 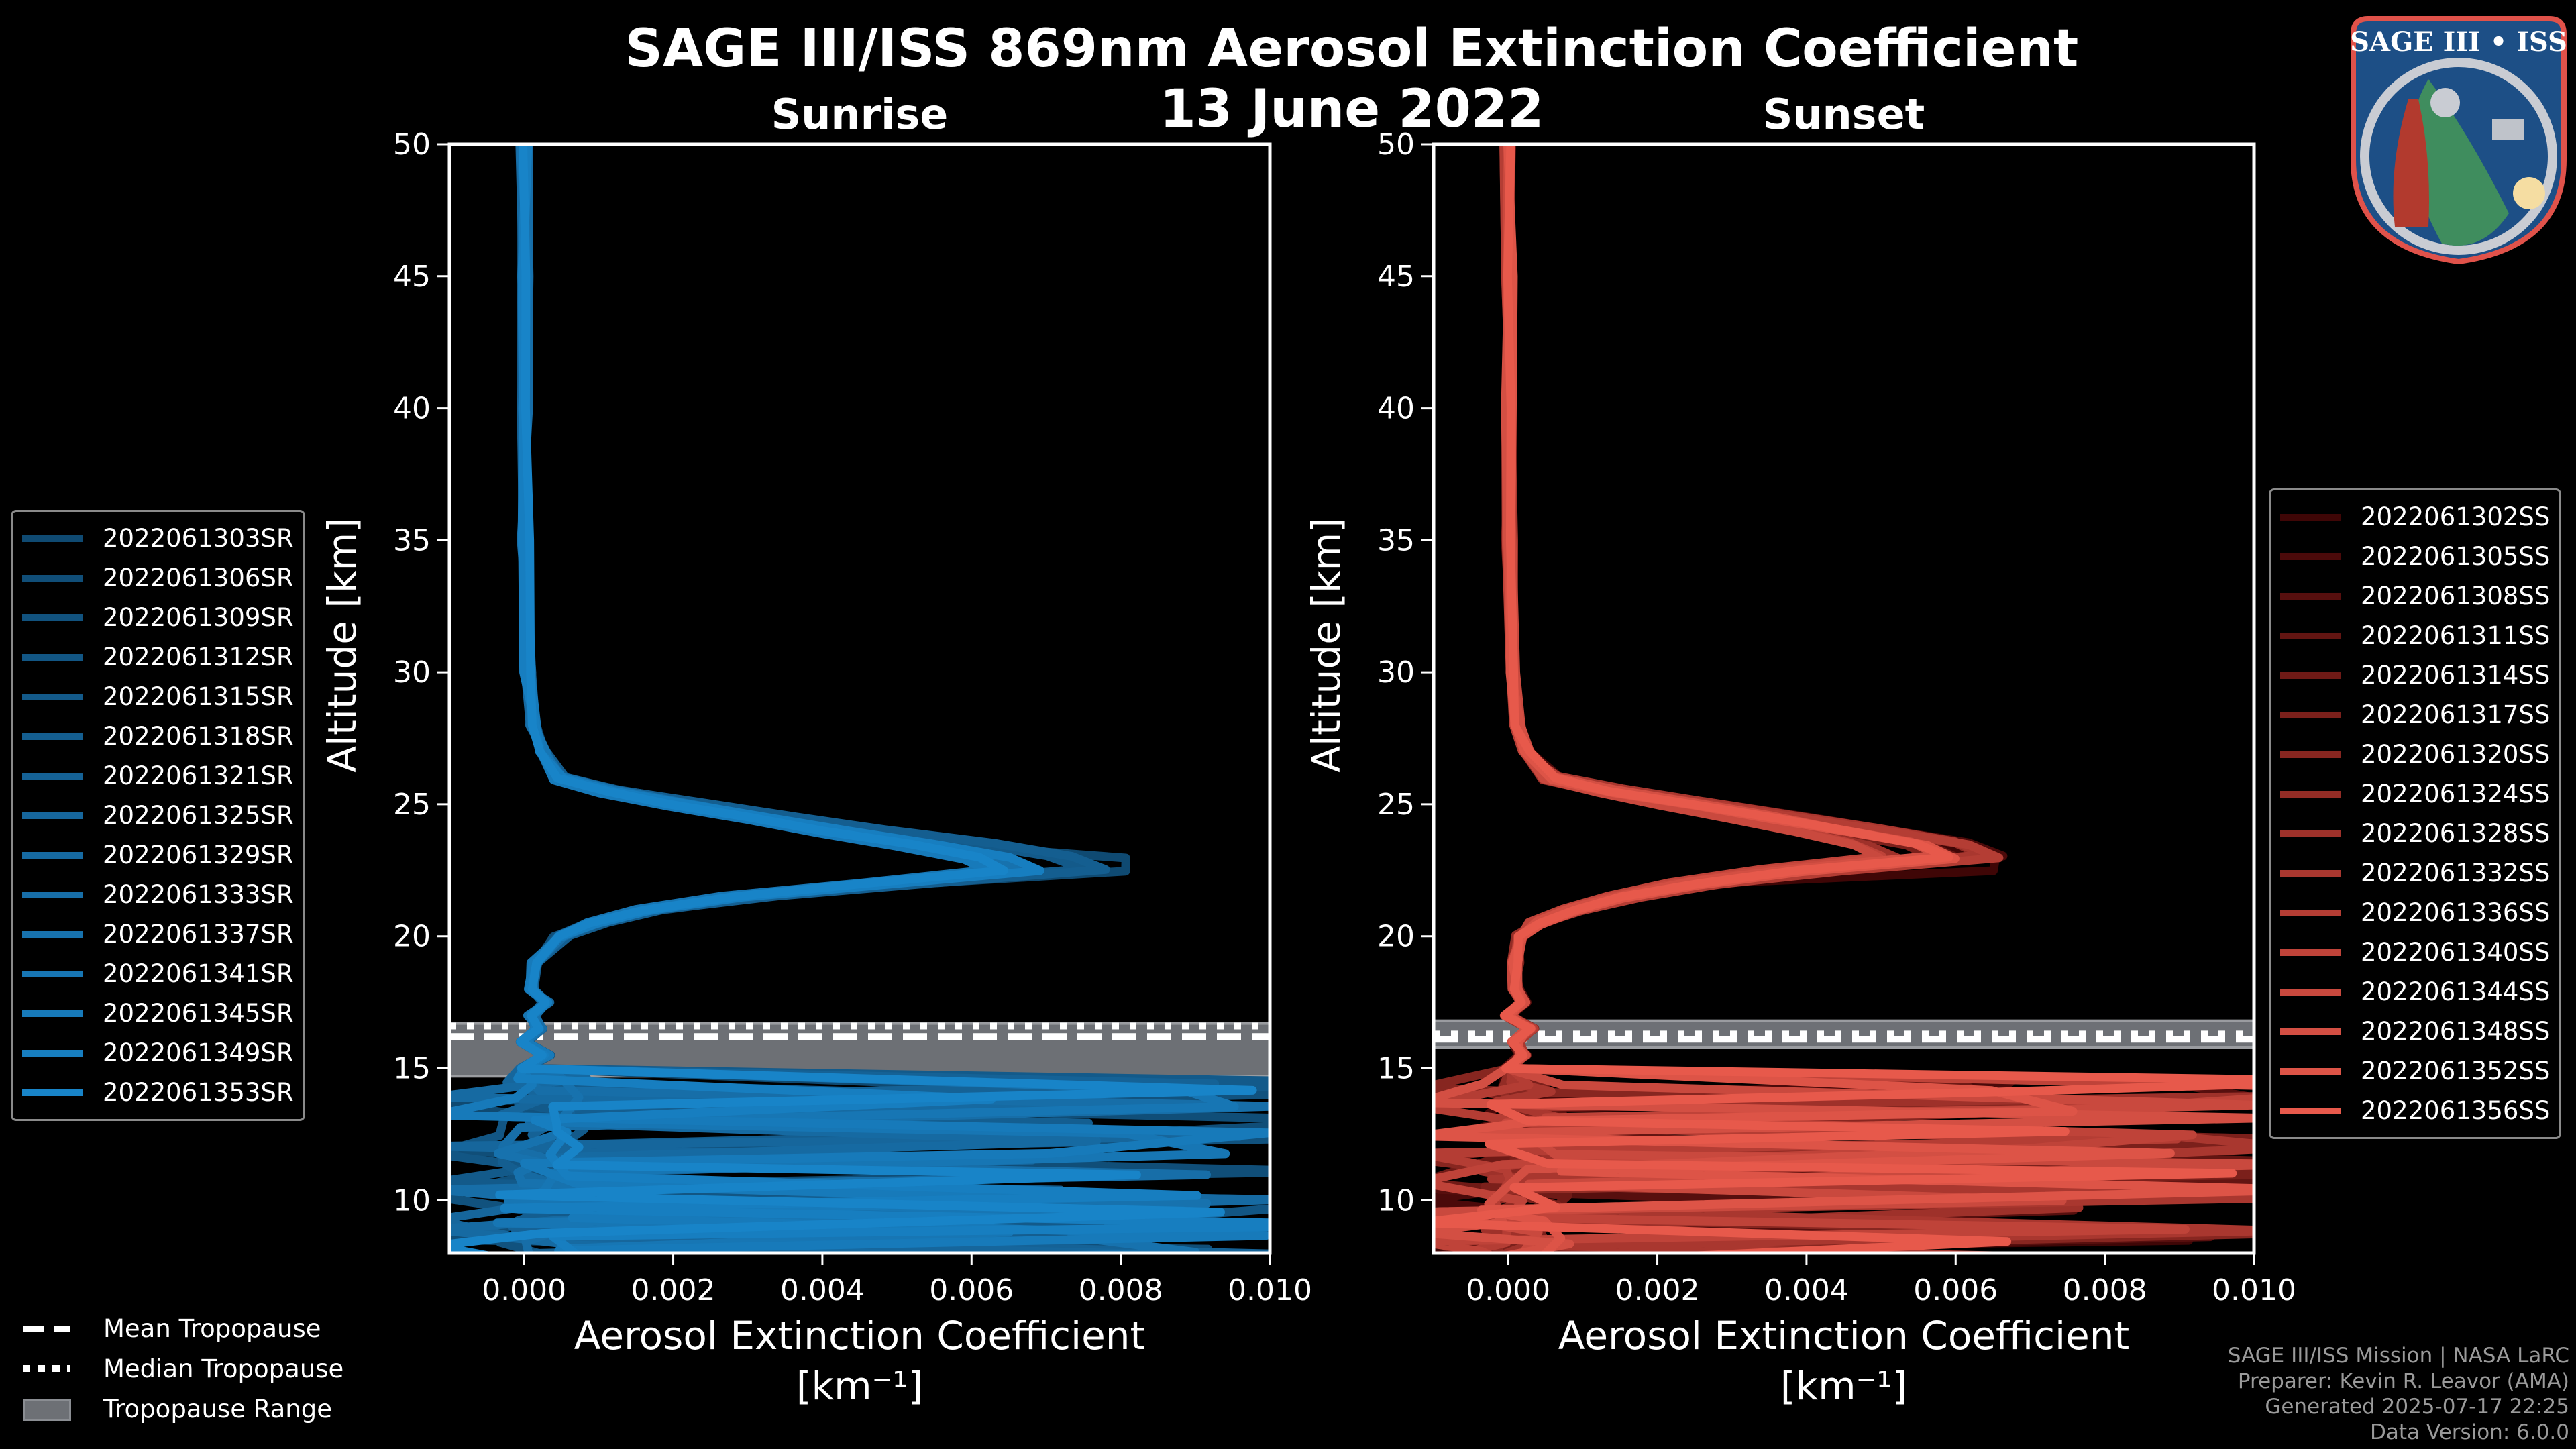 I want to click on legend-label: 2022061352SS, so click(x=2456, y=1071).